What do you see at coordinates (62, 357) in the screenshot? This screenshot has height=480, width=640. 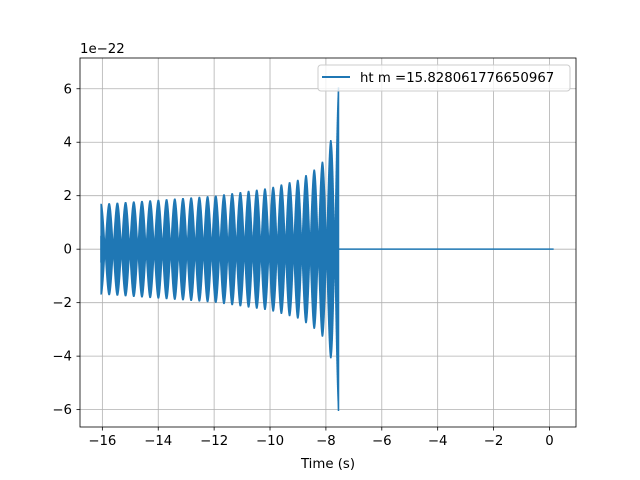 I see `y-tick-label: −4` at bounding box center [62, 357].